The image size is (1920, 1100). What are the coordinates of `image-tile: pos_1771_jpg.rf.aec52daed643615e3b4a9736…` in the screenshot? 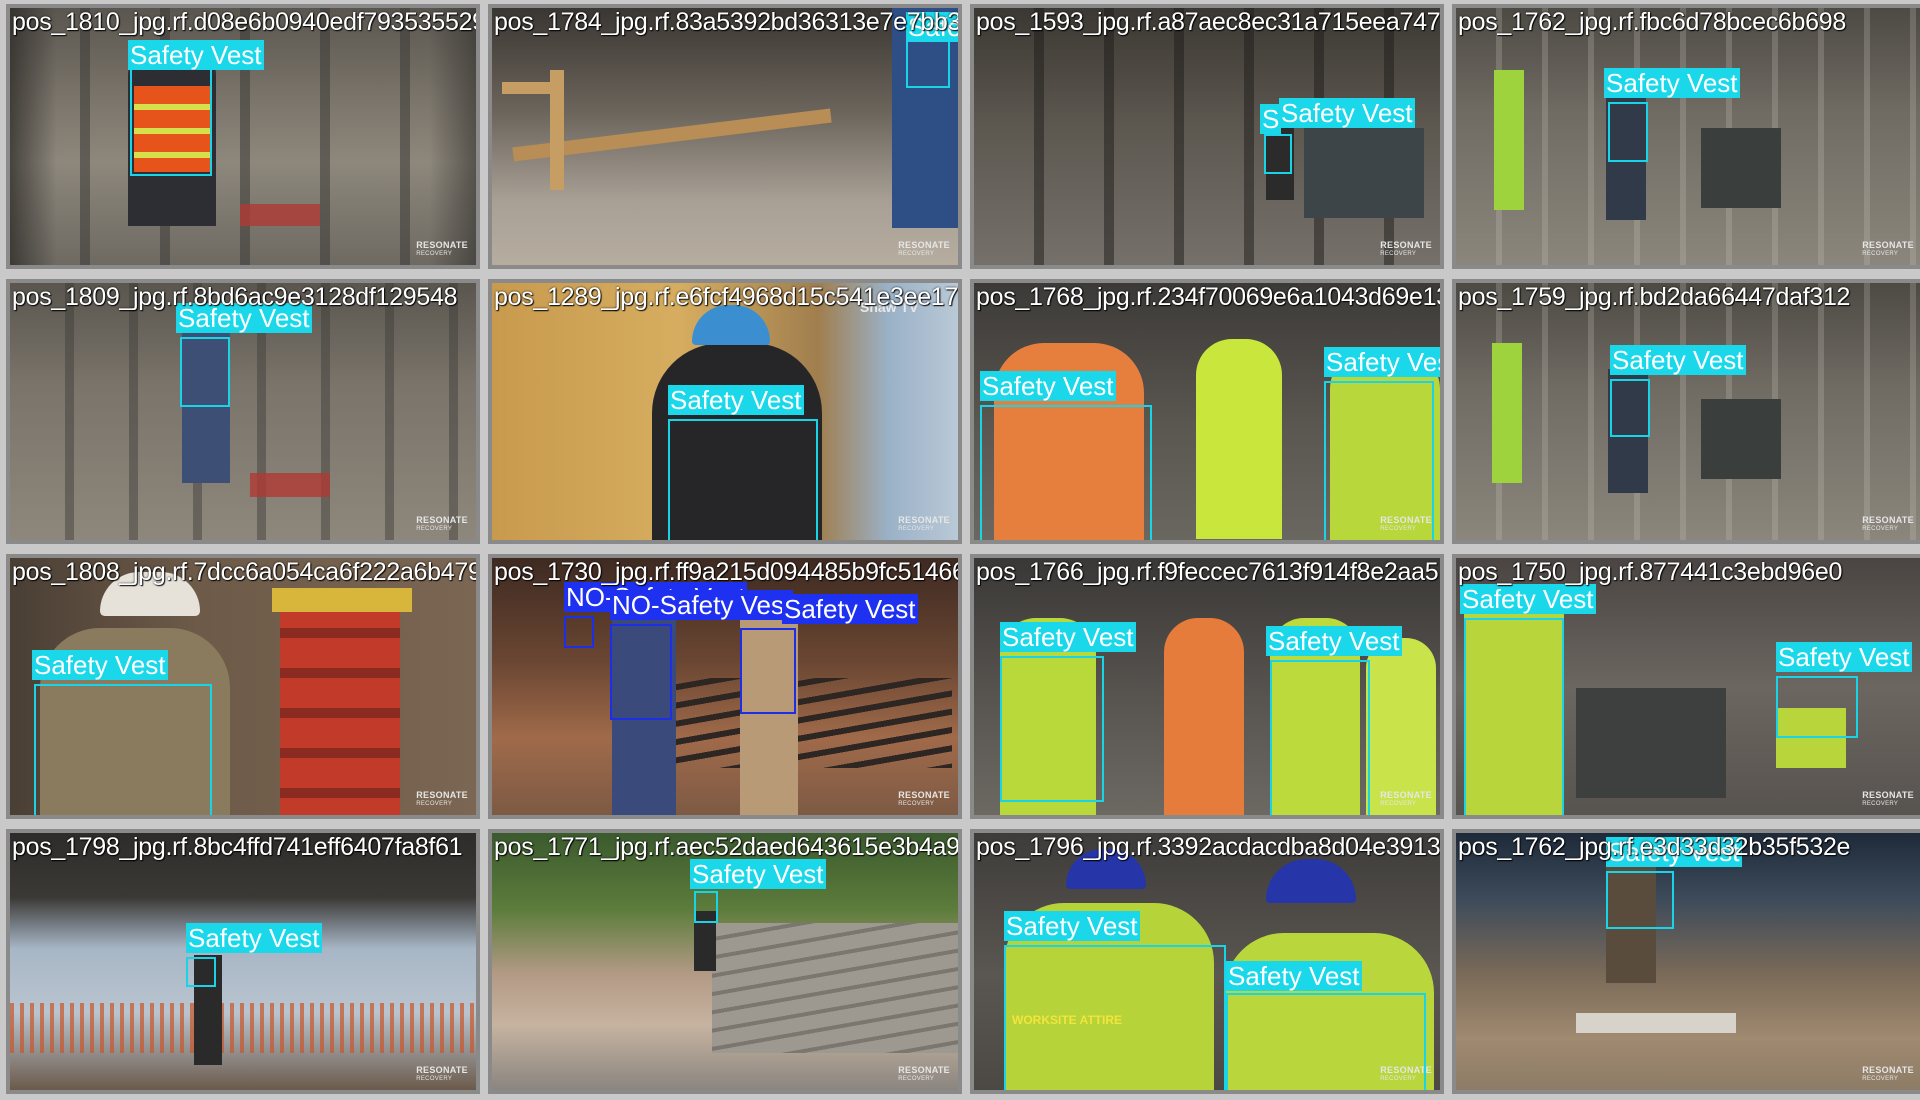 It's located at (725, 961).